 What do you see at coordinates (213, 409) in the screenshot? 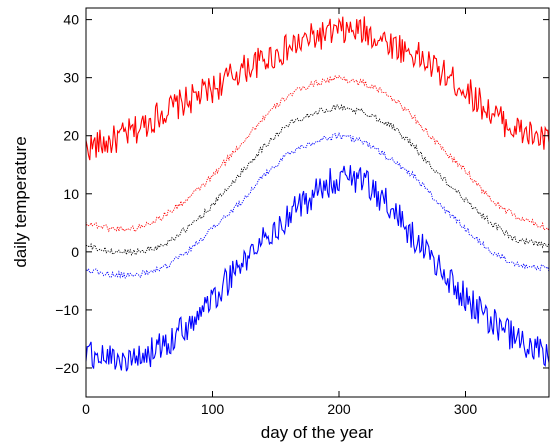
I see `x-tick-label: 100` at bounding box center [213, 409].